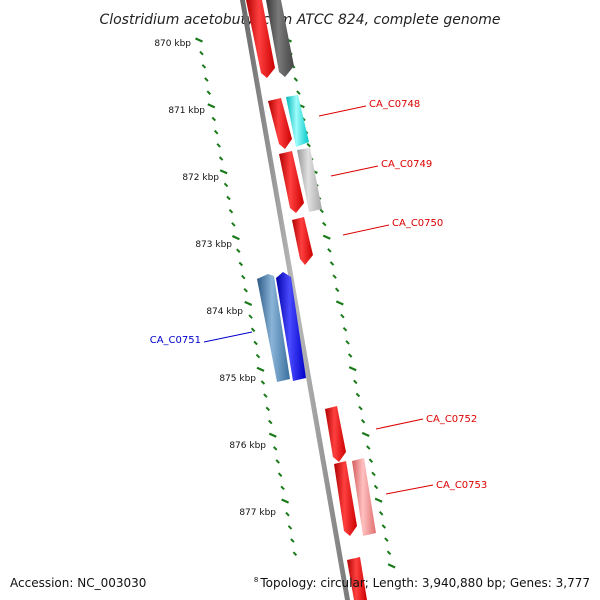 This screenshot has width=600, height=600. What do you see at coordinates (213, 245) in the screenshot?
I see `scale-tick-label: 873 kbp` at bounding box center [213, 245].